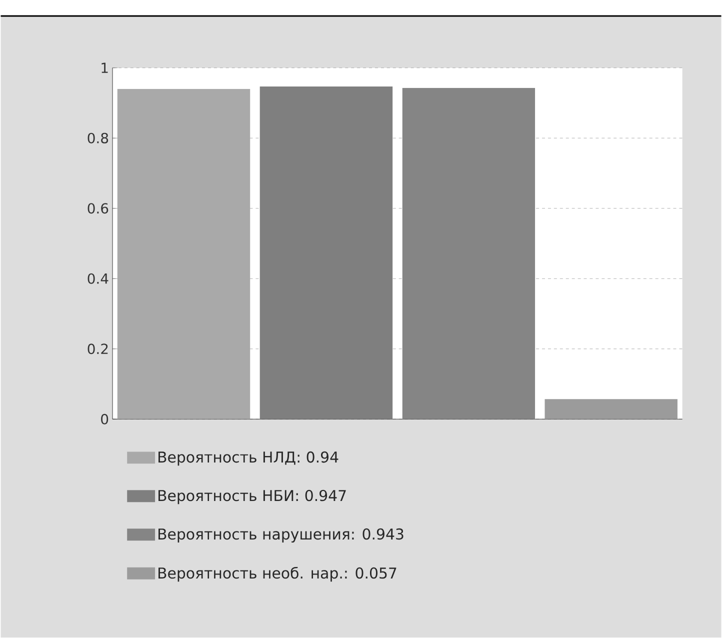 The width and height of the screenshot is (722, 638). I want to click on y-tick-label: 0.6, so click(98, 208).